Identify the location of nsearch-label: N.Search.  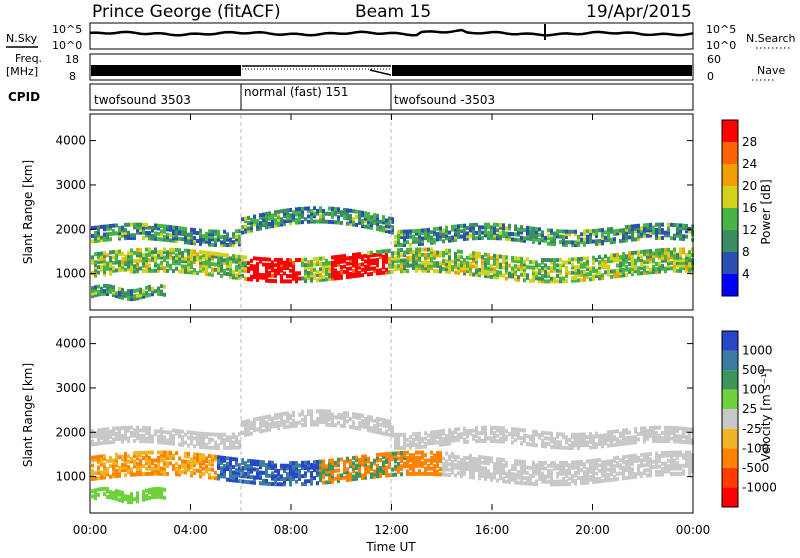
(771, 38).